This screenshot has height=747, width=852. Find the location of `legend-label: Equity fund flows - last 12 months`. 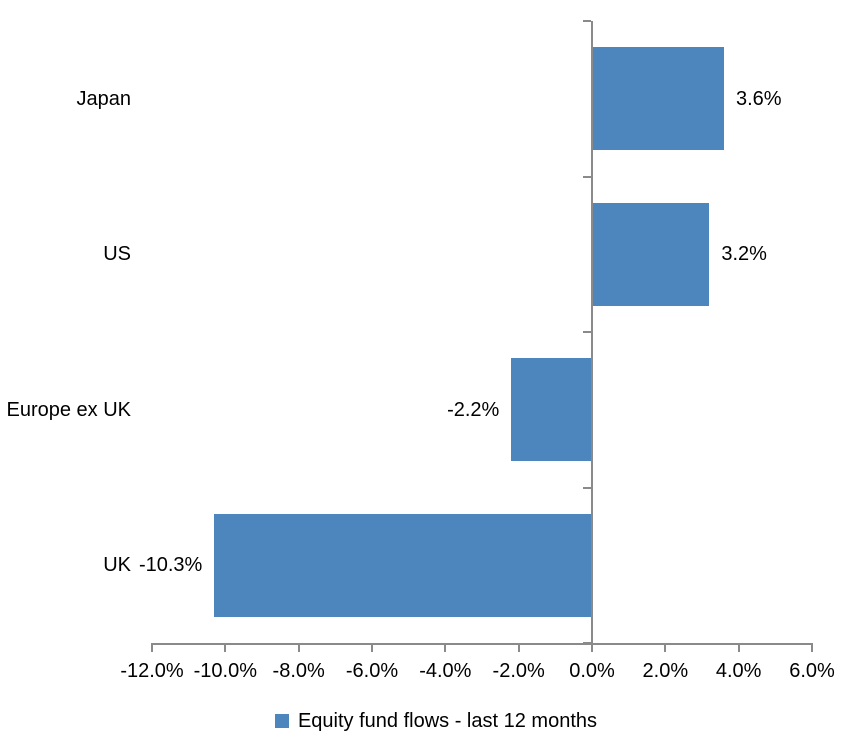

legend-label: Equity fund flows - last 12 months is located at coordinates (447, 721).